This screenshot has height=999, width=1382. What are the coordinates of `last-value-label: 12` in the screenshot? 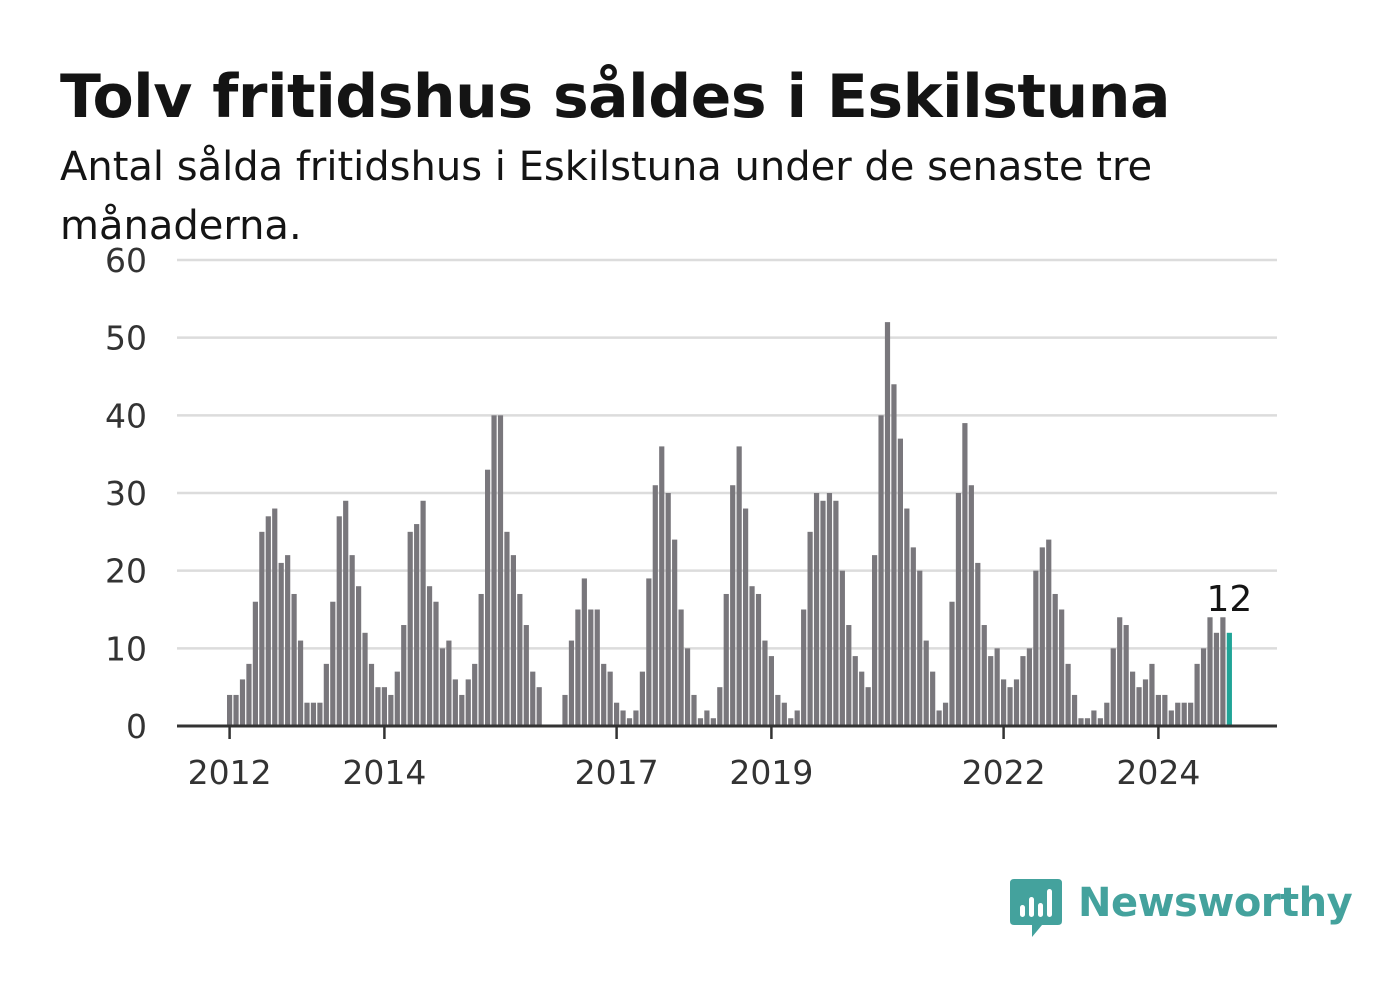 It's located at (1229, 599).